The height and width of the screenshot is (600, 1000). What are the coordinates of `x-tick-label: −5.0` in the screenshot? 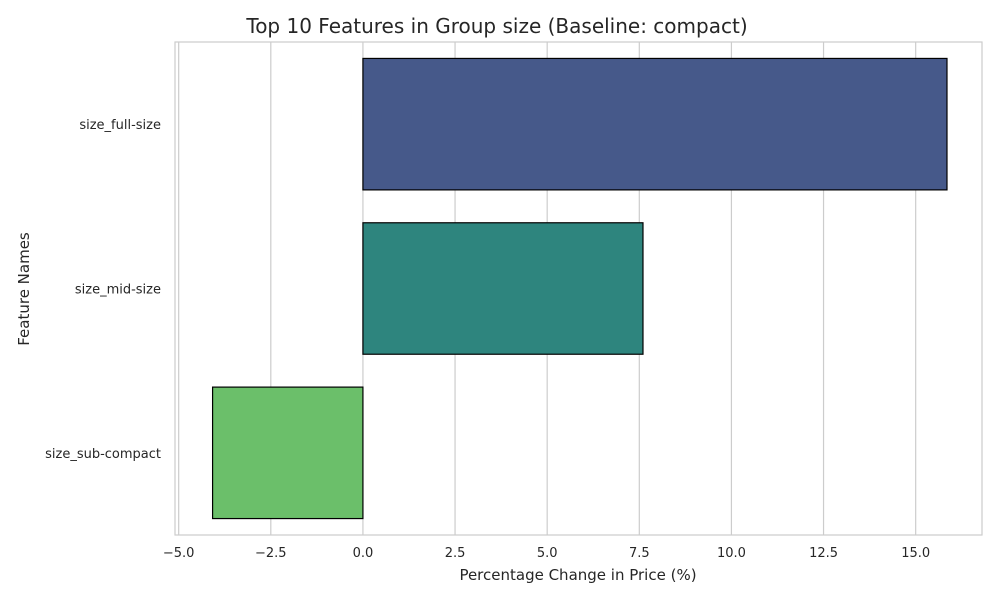 It's located at (179, 553).